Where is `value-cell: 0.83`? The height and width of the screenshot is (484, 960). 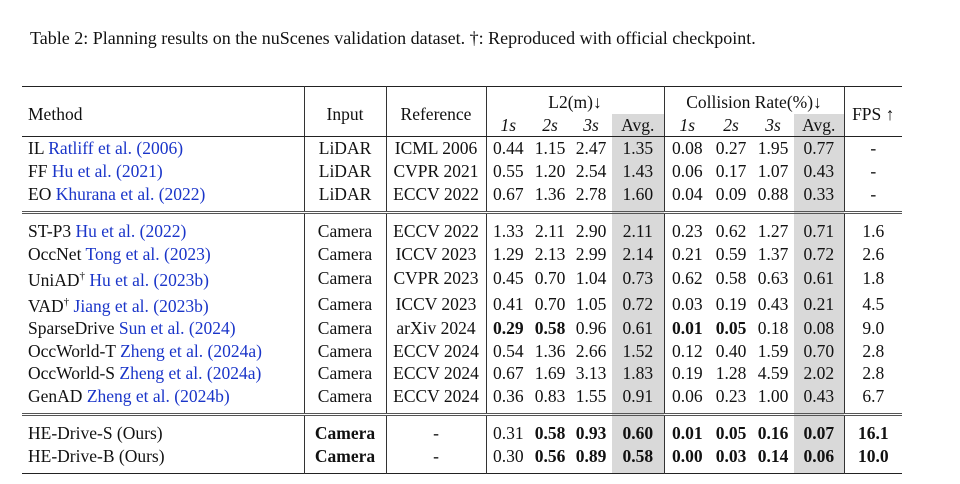
value-cell: 0.83 is located at coordinates (550, 395).